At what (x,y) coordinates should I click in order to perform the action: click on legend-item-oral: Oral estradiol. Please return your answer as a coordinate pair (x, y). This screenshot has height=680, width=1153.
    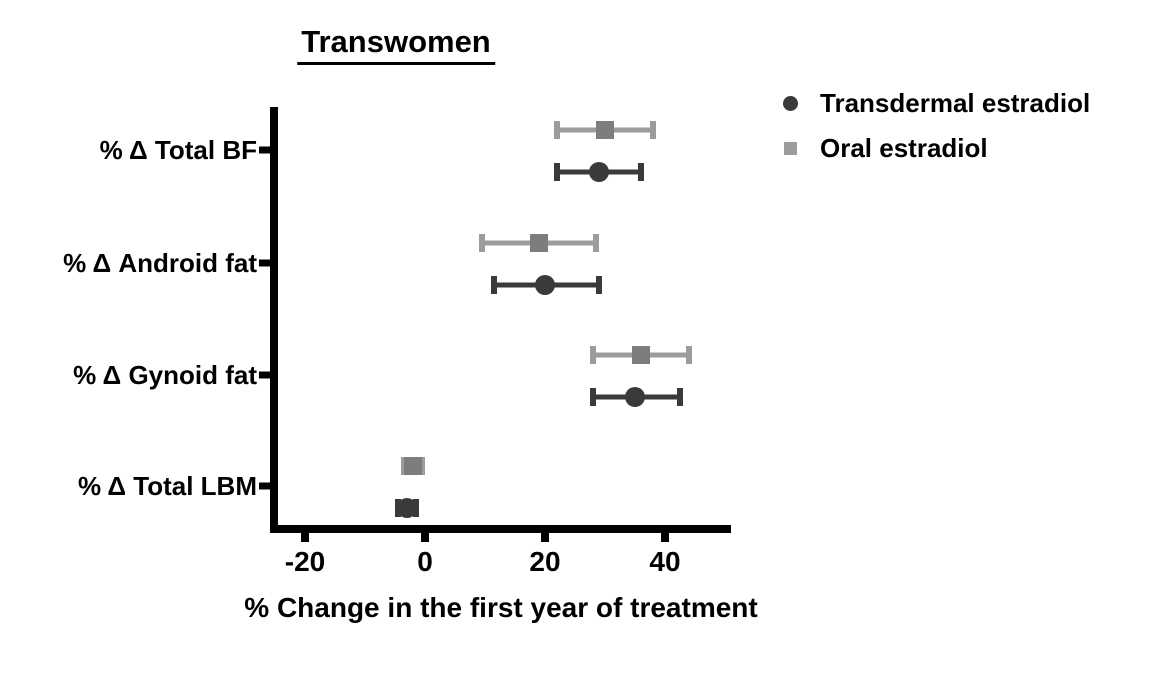
    Looking at the image, I should click on (936, 148).